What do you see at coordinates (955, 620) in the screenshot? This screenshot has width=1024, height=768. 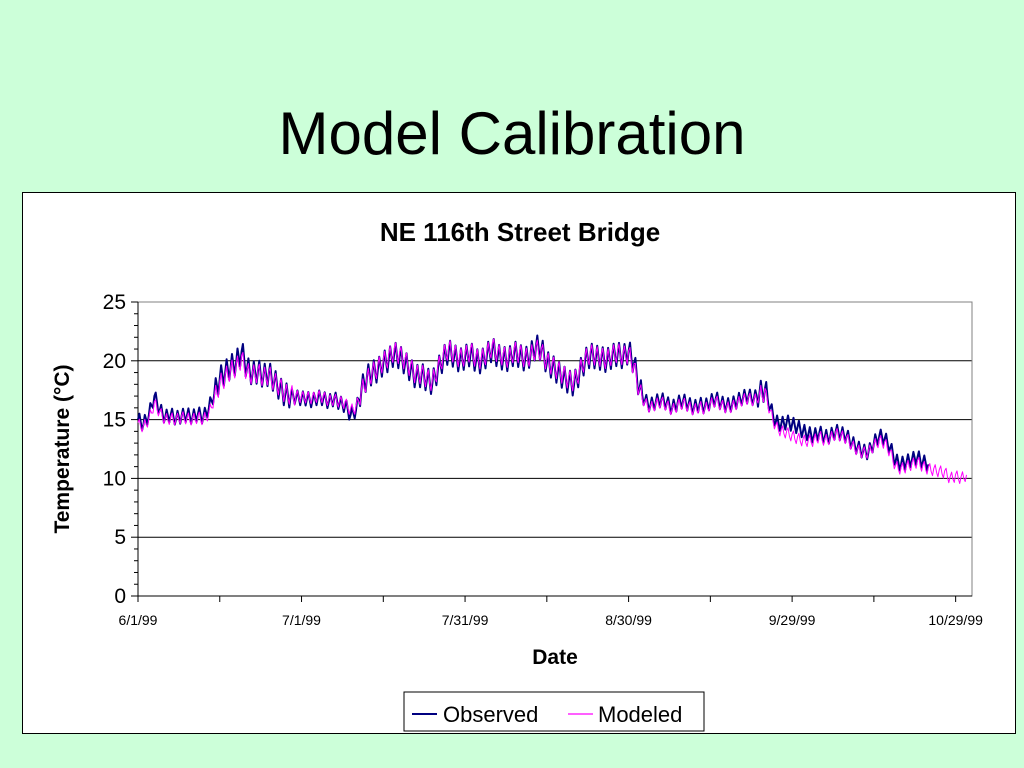 I see `x-tick-label-5: 10/29/99` at bounding box center [955, 620].